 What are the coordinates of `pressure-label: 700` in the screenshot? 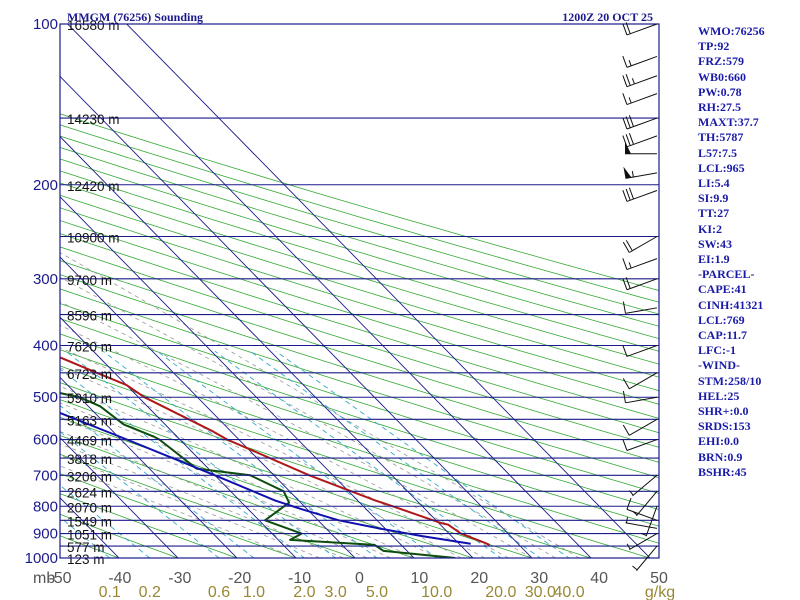 It's located at (45, 475).